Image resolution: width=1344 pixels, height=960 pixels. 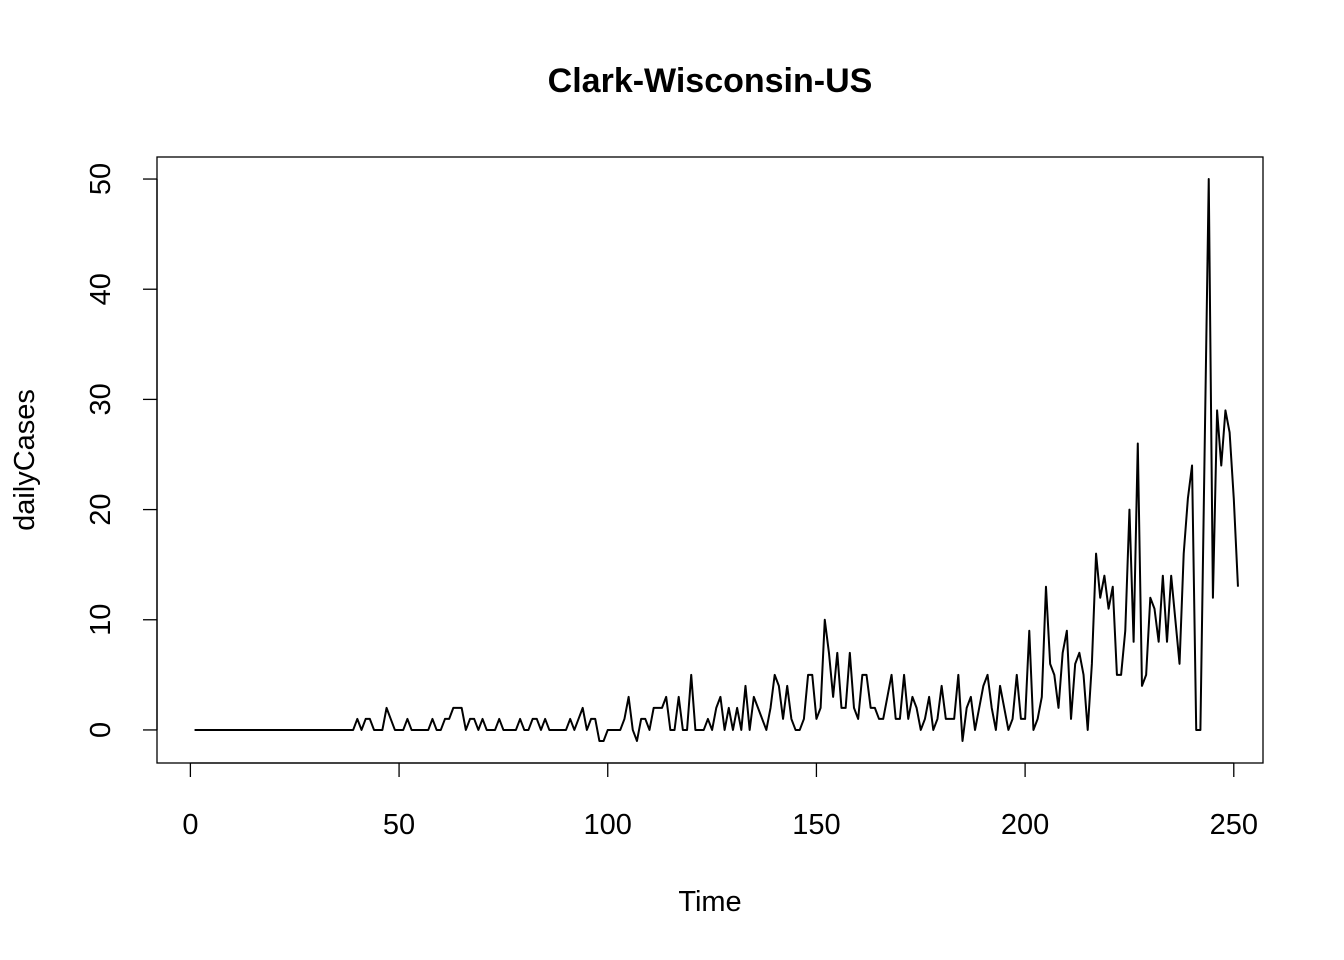 I want to click on y-tick-label: 50, so click(x=101, y=179).